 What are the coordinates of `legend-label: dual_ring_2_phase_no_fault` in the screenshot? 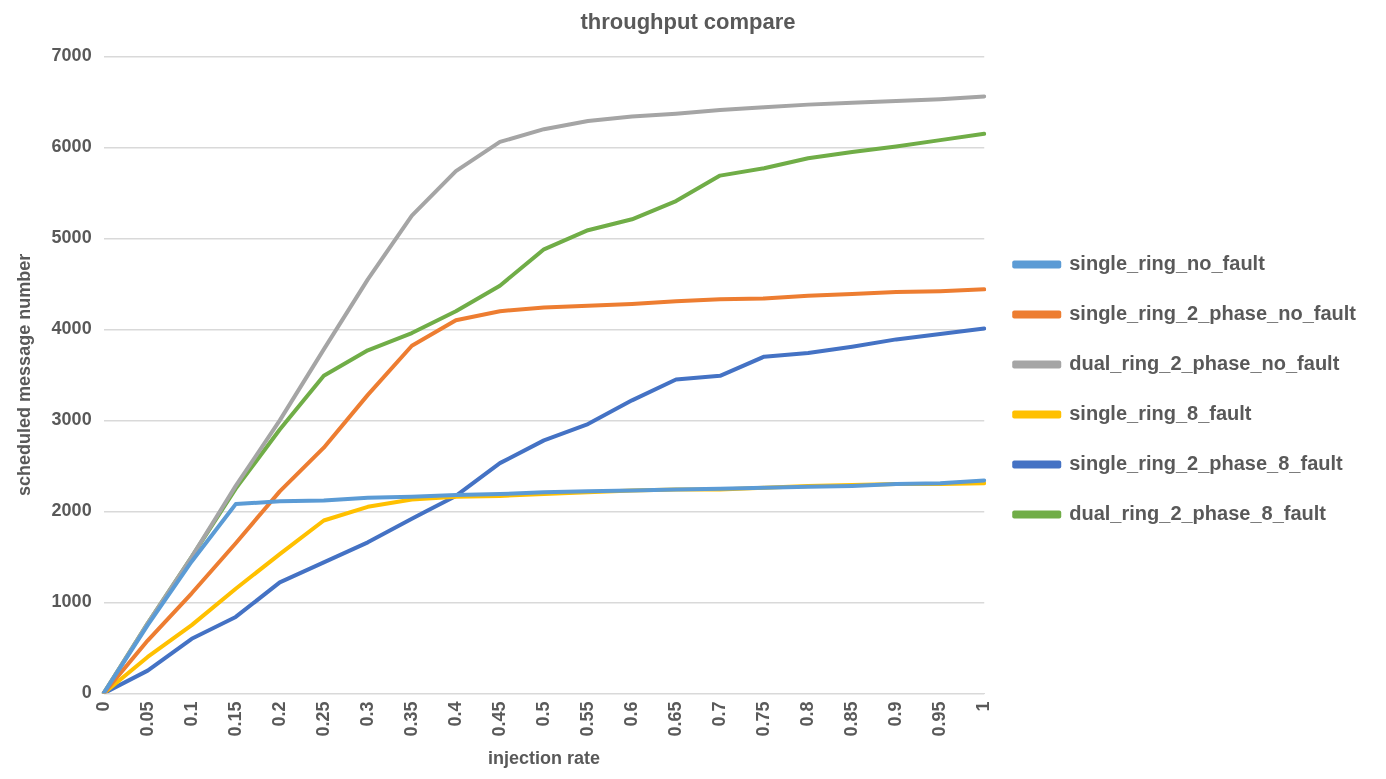 It's located at (1204, 363).